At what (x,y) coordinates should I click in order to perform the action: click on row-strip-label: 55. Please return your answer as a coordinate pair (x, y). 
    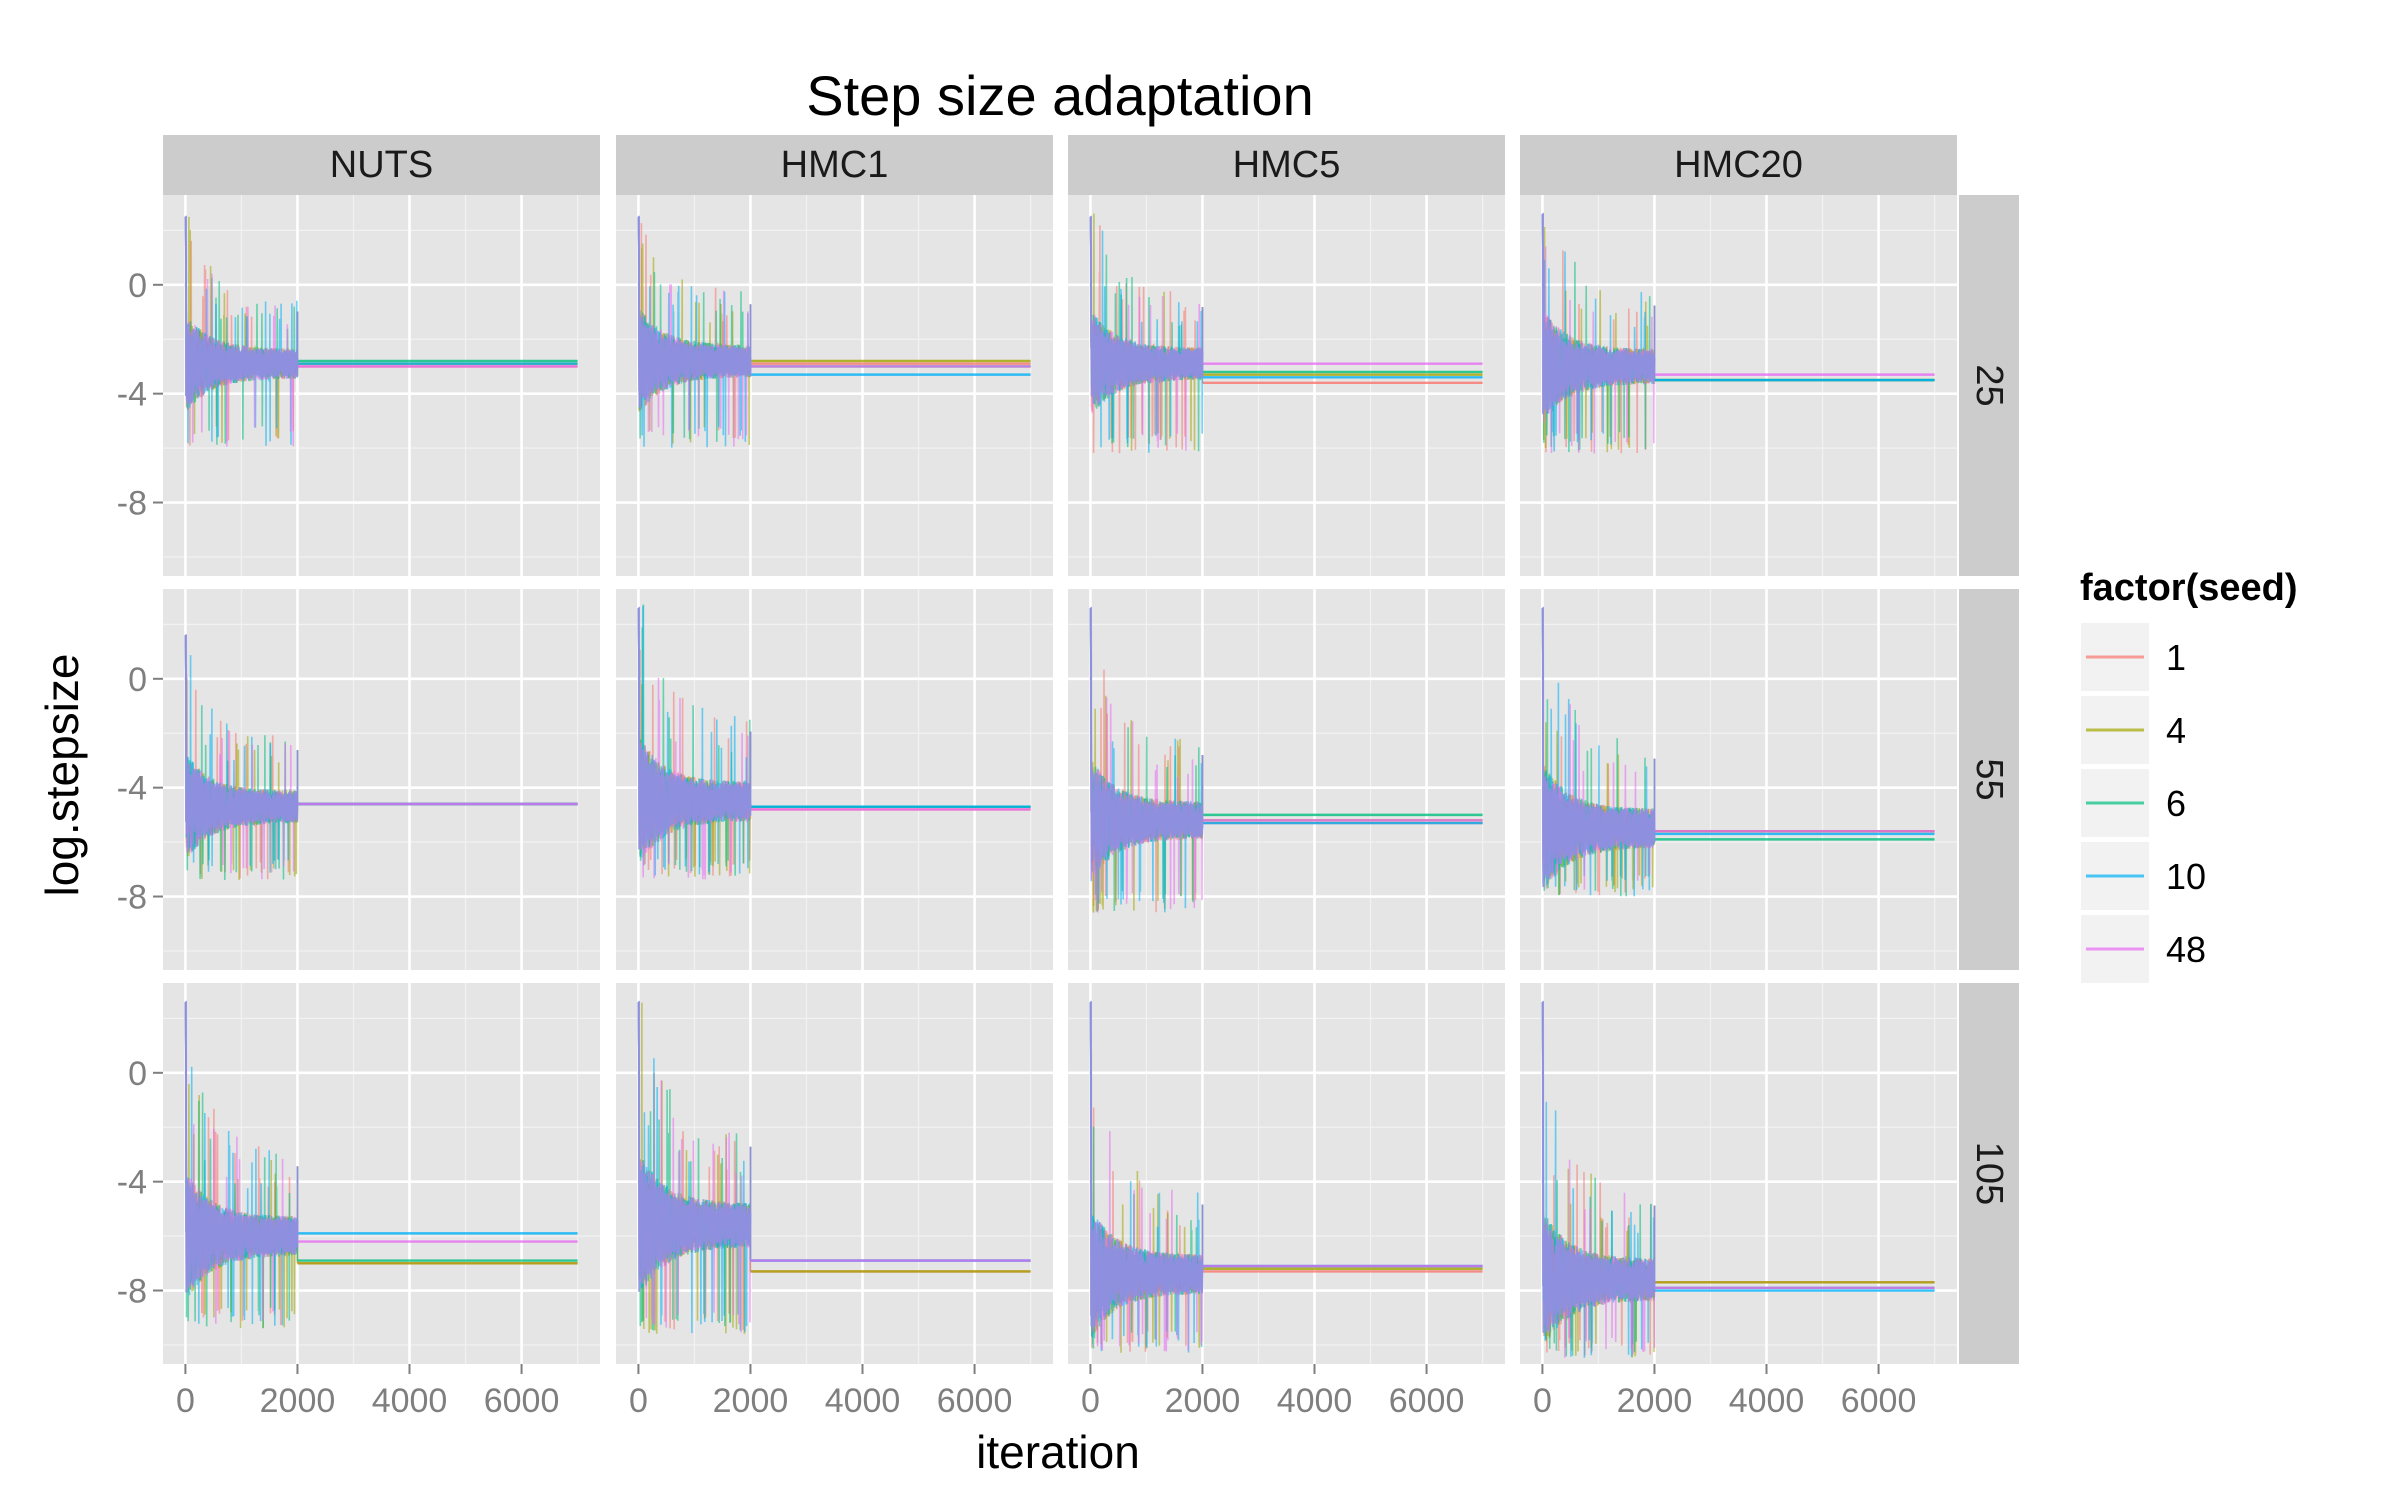
    Looking at the image, I should click on (1989, 779).